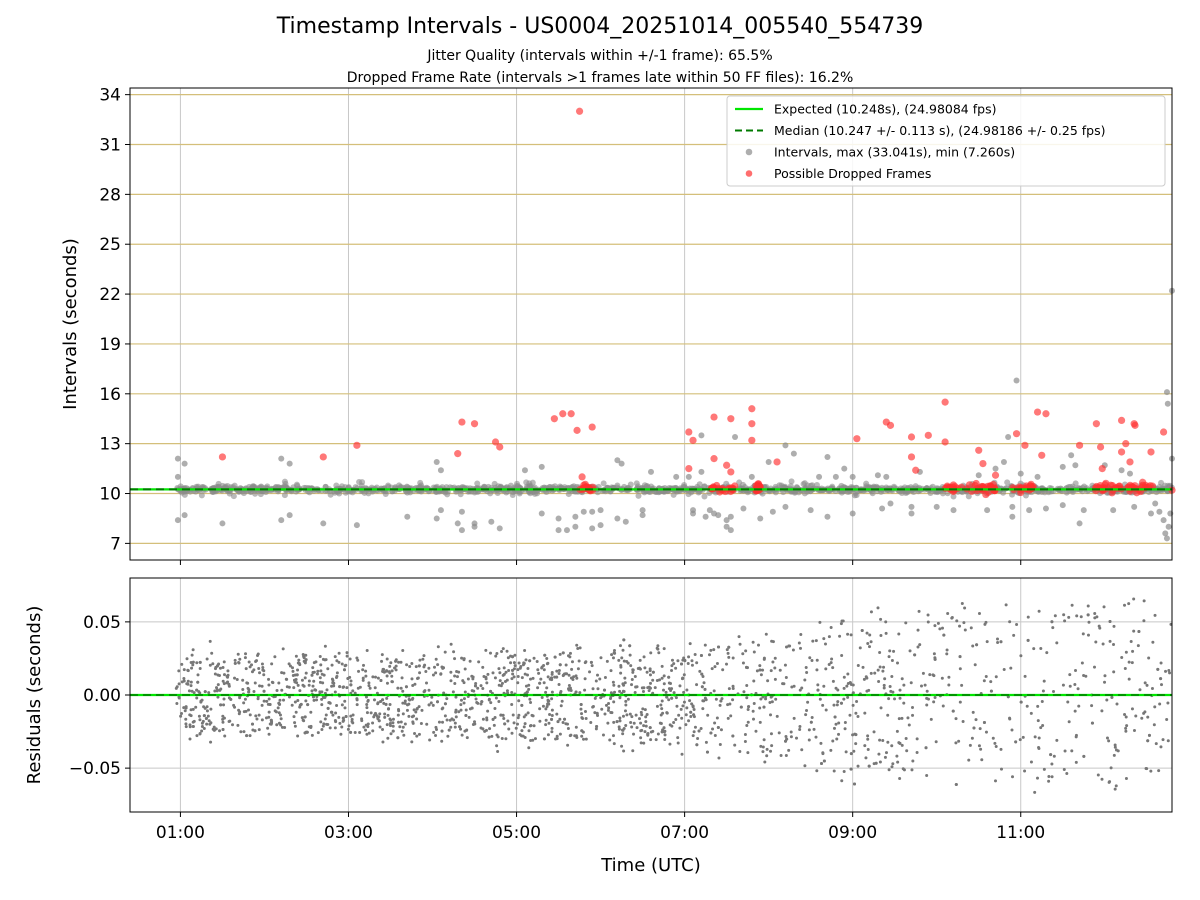  Describe the element at coordinates (348, 833) in the screenshot. I see `x-tick-label: 03:00` at that location.